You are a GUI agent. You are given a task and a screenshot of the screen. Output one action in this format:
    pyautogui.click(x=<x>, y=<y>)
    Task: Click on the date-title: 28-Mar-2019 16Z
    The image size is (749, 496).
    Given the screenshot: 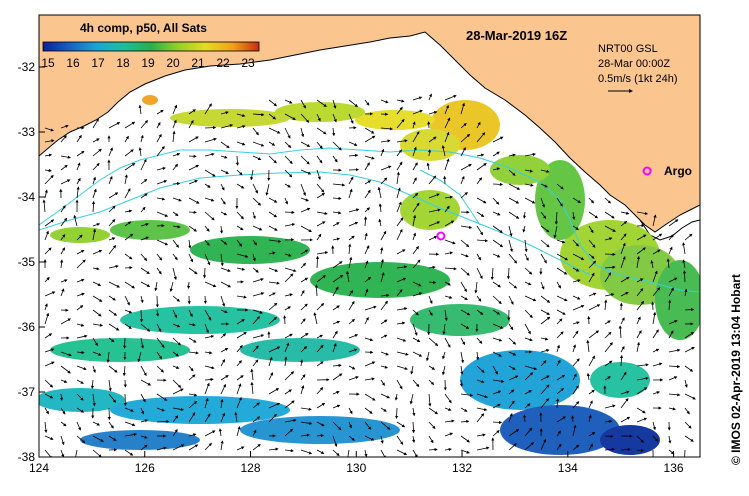 What is the action you would take?
    pyautogui.click(x=516, y=35)
    